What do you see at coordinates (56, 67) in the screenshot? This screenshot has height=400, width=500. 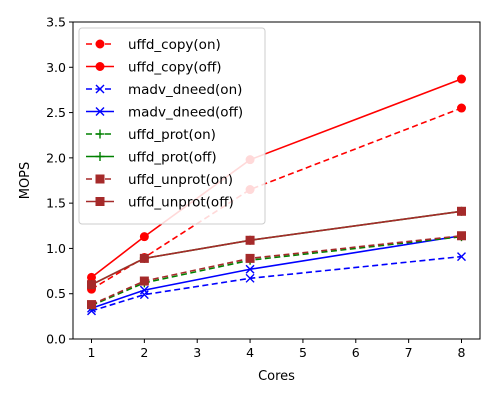 I see `y-tick-label: 3.0` at bounding box center [56, 67].